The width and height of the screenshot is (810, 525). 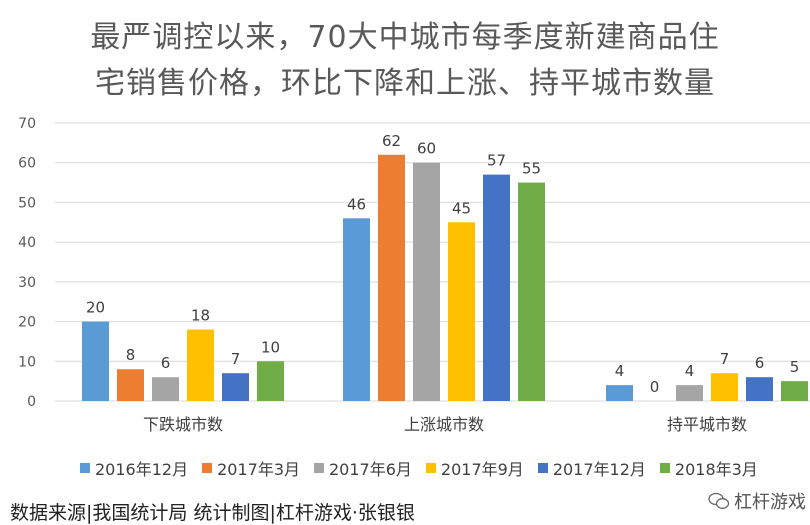 I want to click on y-tick-label: 0, so click(x=31, y=402).